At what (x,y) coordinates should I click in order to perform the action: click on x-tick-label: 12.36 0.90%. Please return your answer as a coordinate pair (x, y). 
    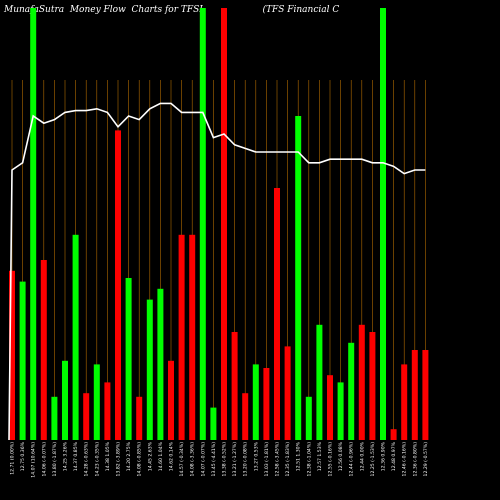
    Looking at the image, I should click on (384, 456).